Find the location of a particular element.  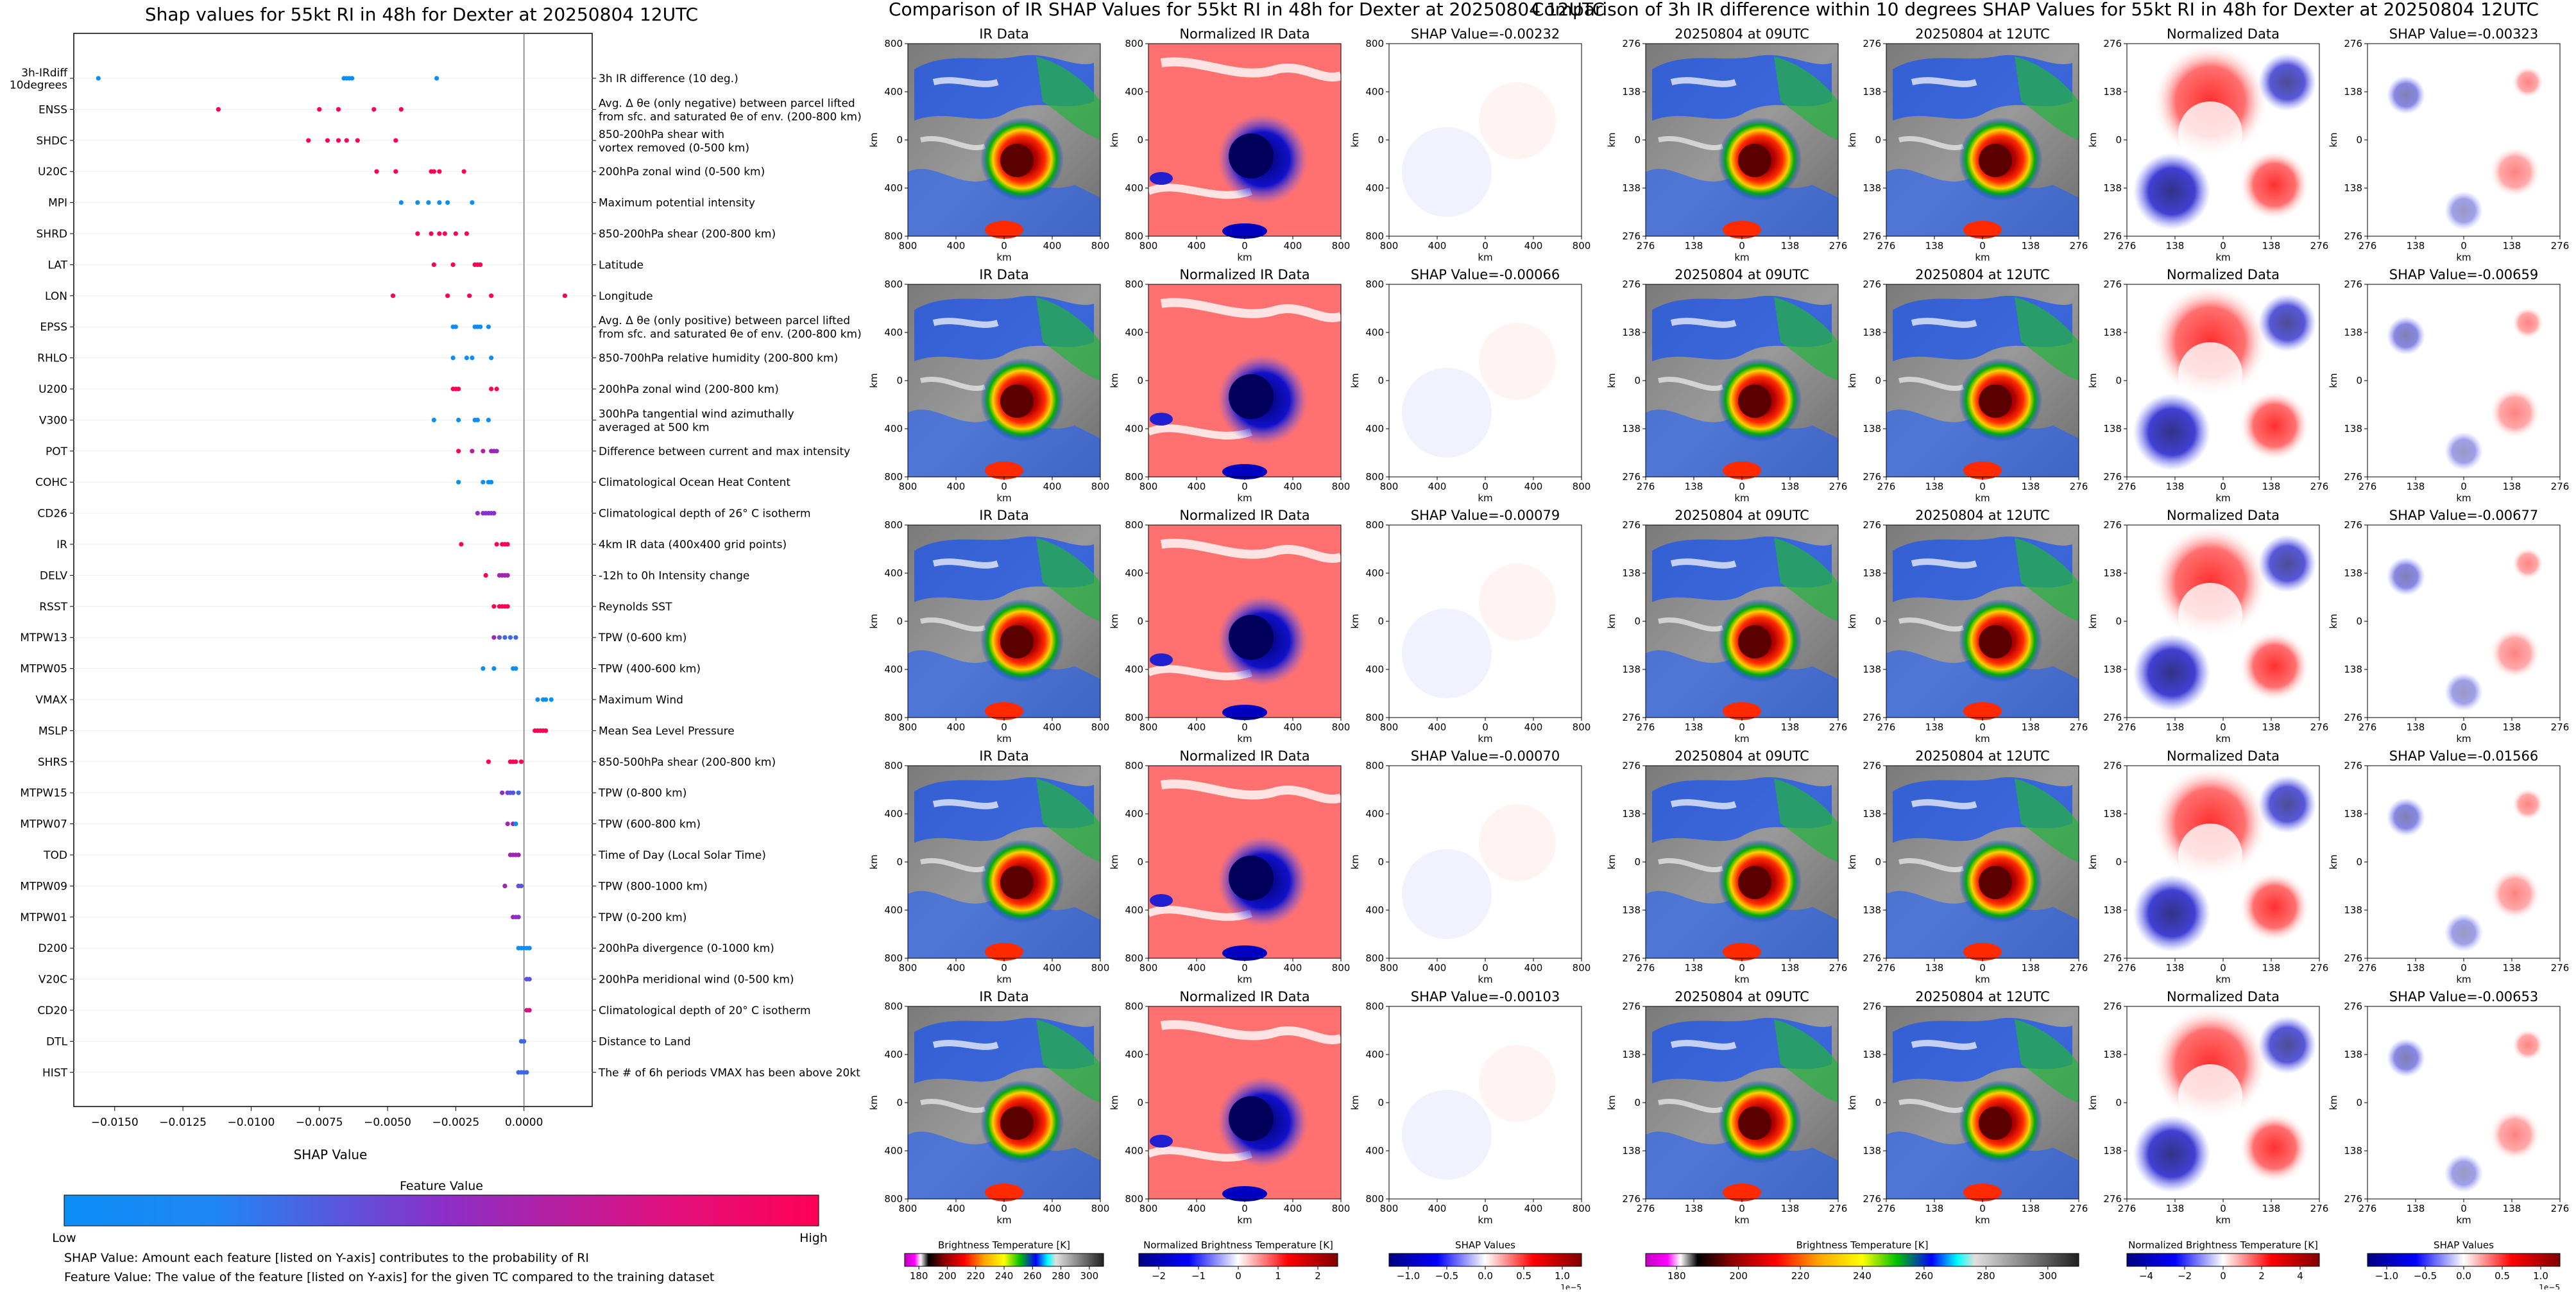

colorbar-label: Brightness Temperature [K] is located at coordinates (1004, 1245).